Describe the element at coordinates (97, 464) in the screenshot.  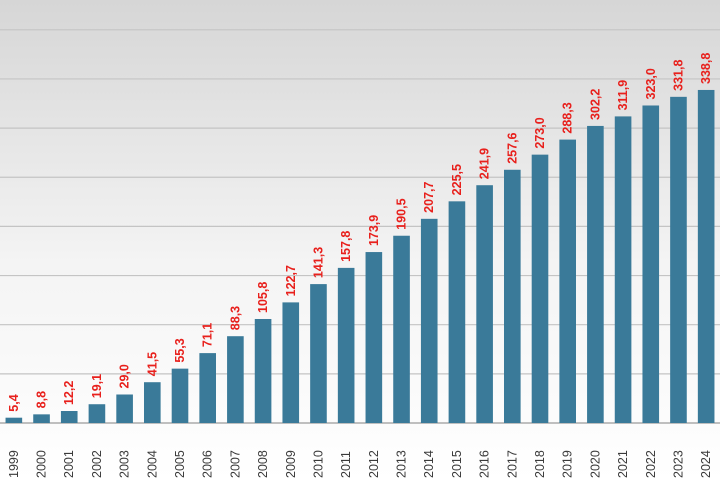
I see `x-tick-2002: 2002` at that location.